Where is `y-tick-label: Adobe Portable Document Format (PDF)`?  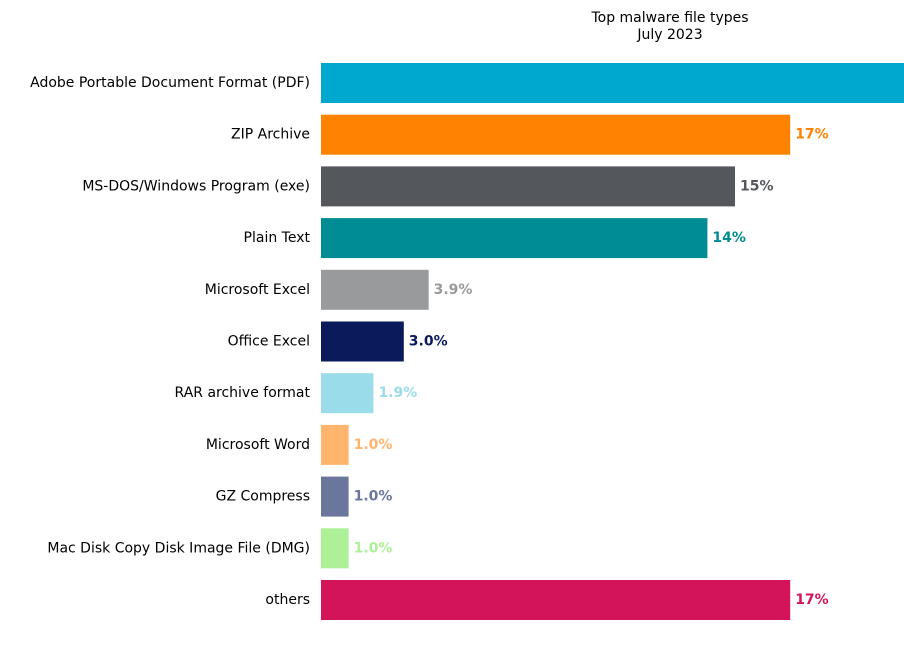 y-tick-label: Adobe Portable Document Format (PDF) is located at coordinates (170, 83).